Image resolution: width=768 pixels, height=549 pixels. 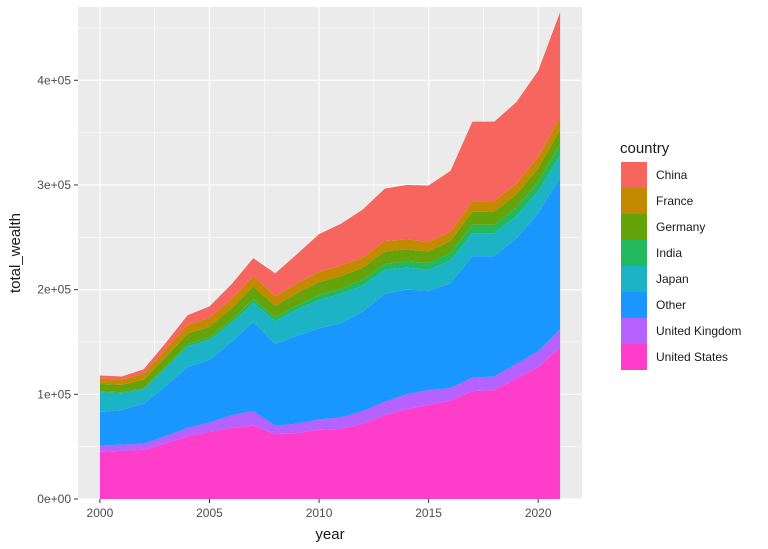 What do you see at coordinates (634, 201) in the screenshot?
I see `legend-swatch-france` at bounding box center [634, 201].